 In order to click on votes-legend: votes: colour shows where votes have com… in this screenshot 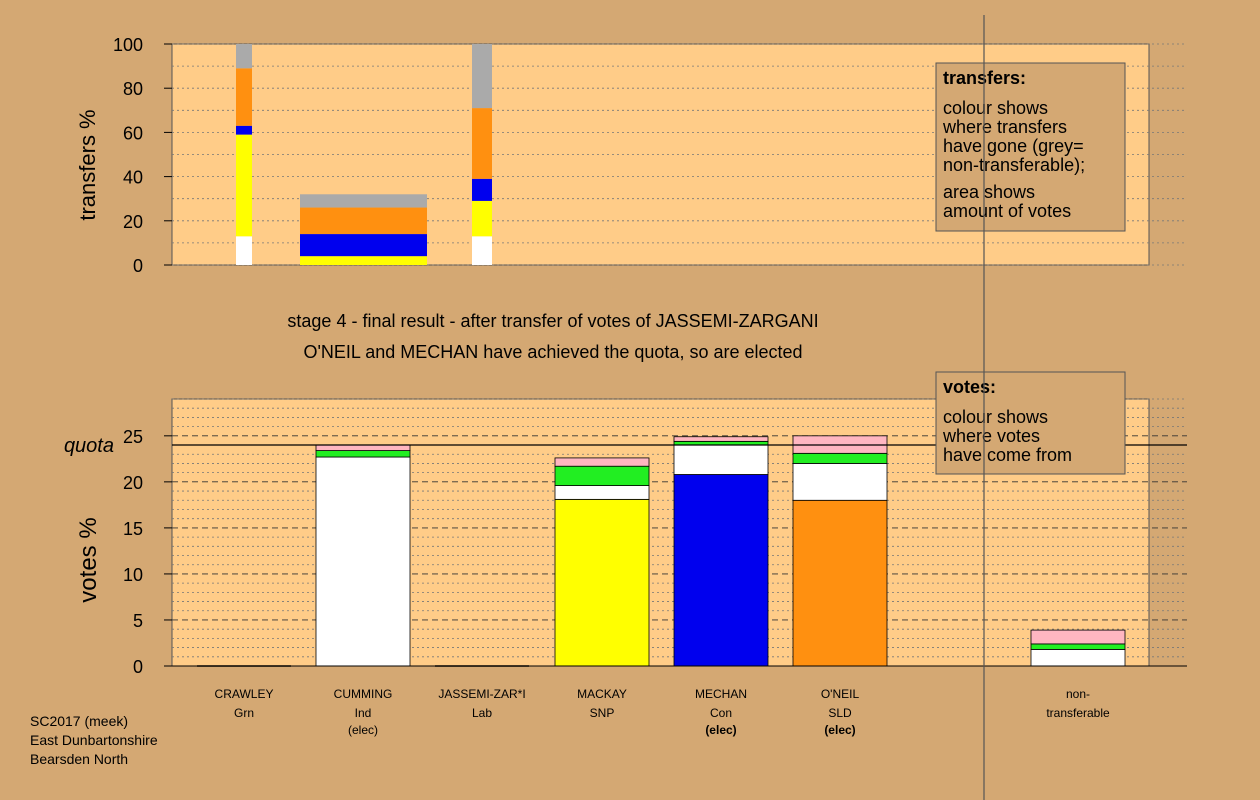, I will do `click(1030, 423)`.